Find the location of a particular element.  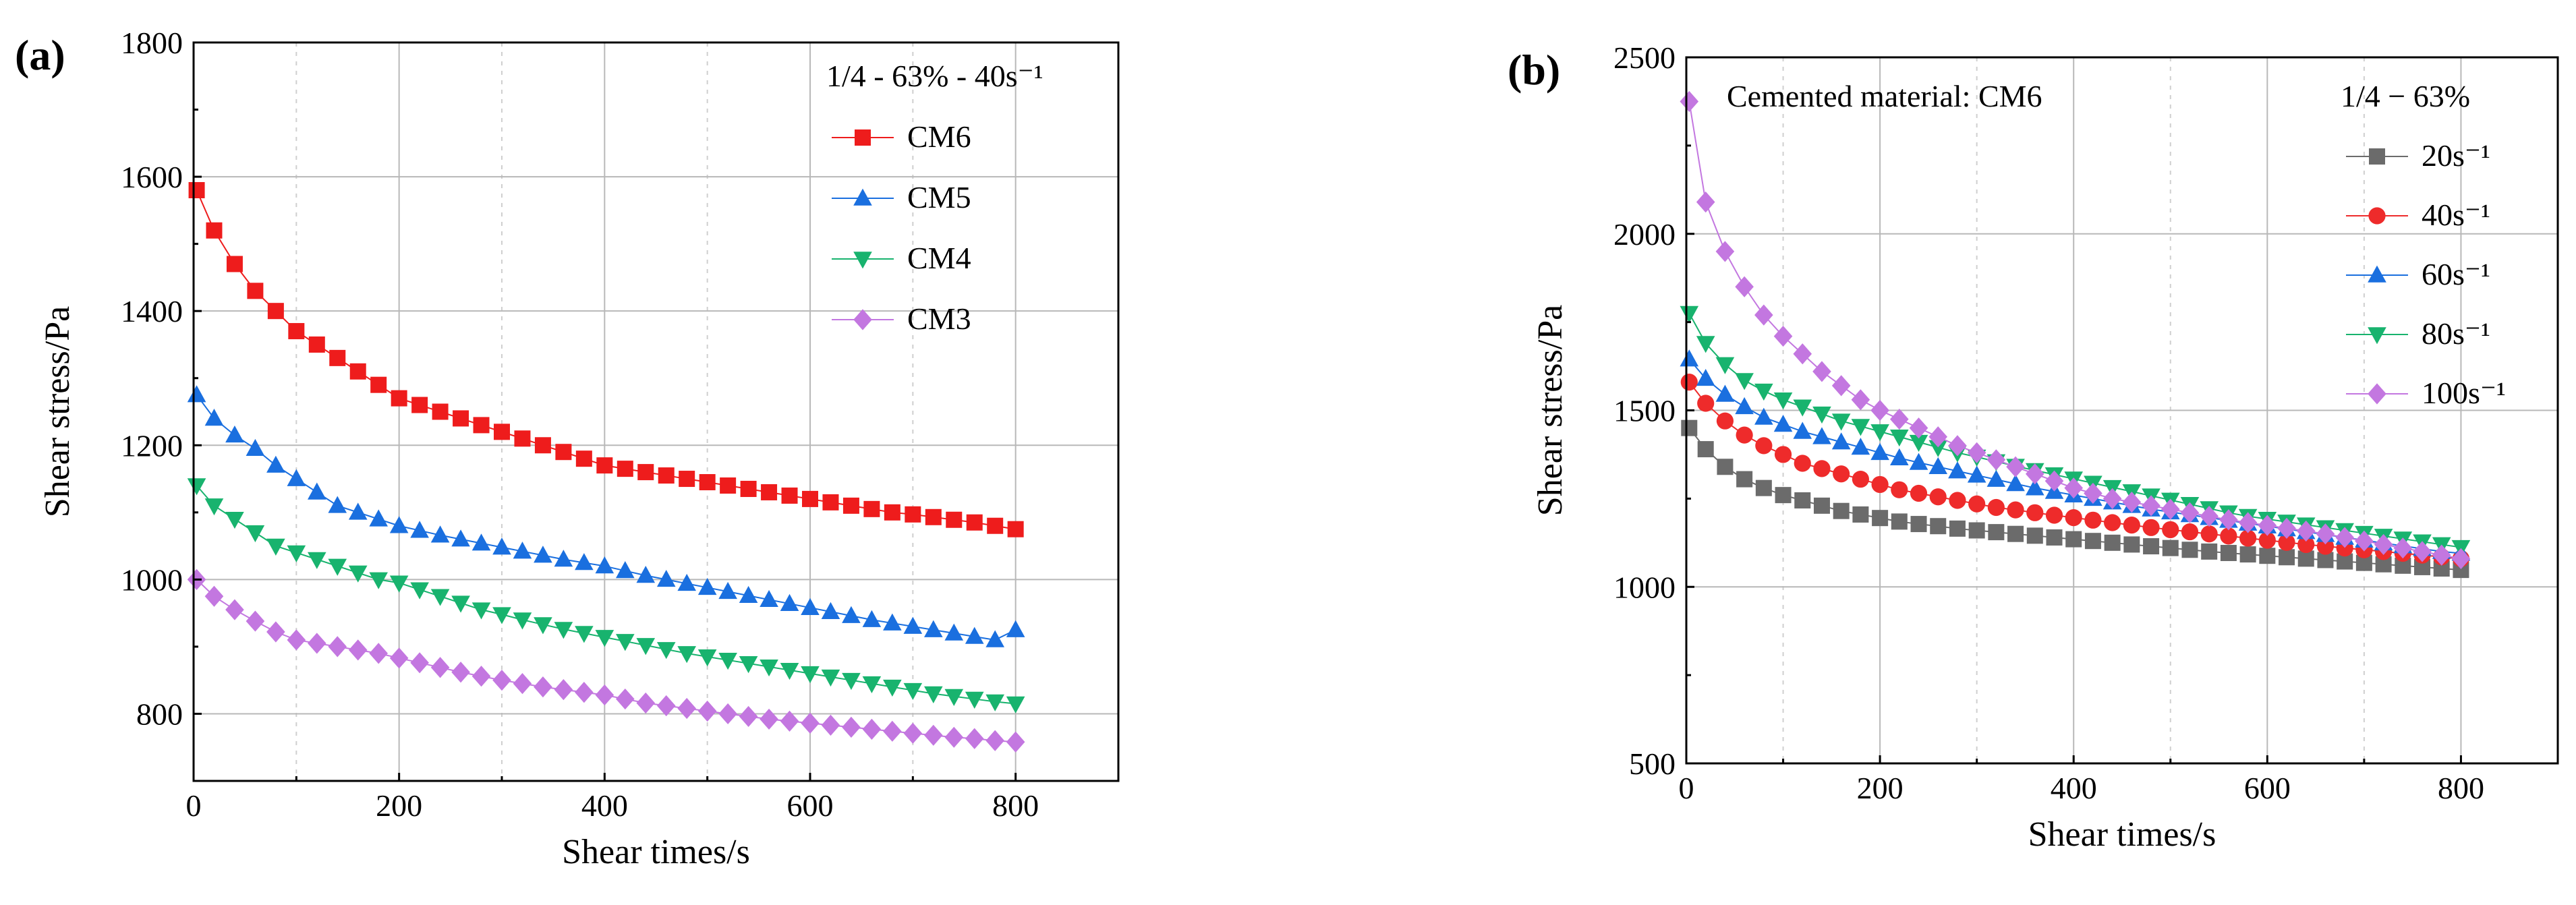

panel-label: (a) is located at coordinates (40, 55).